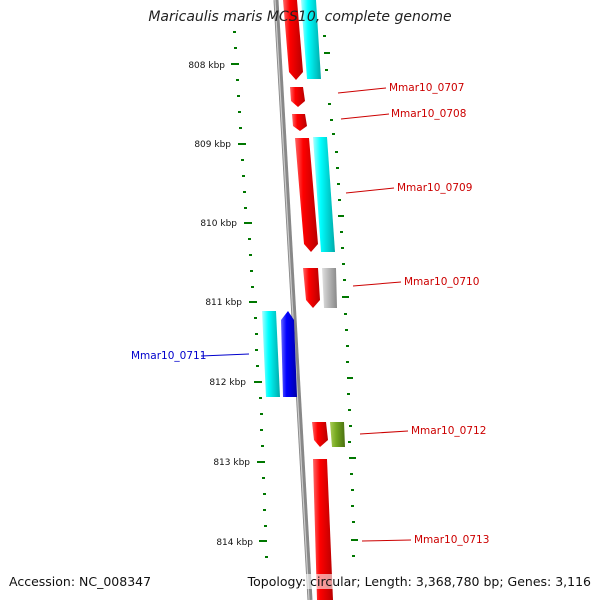 The width and height of the screenshot is (600, 604). I want to click on genome-title: Maricaulis maris MCS10, complete genome, so click(300, 17).